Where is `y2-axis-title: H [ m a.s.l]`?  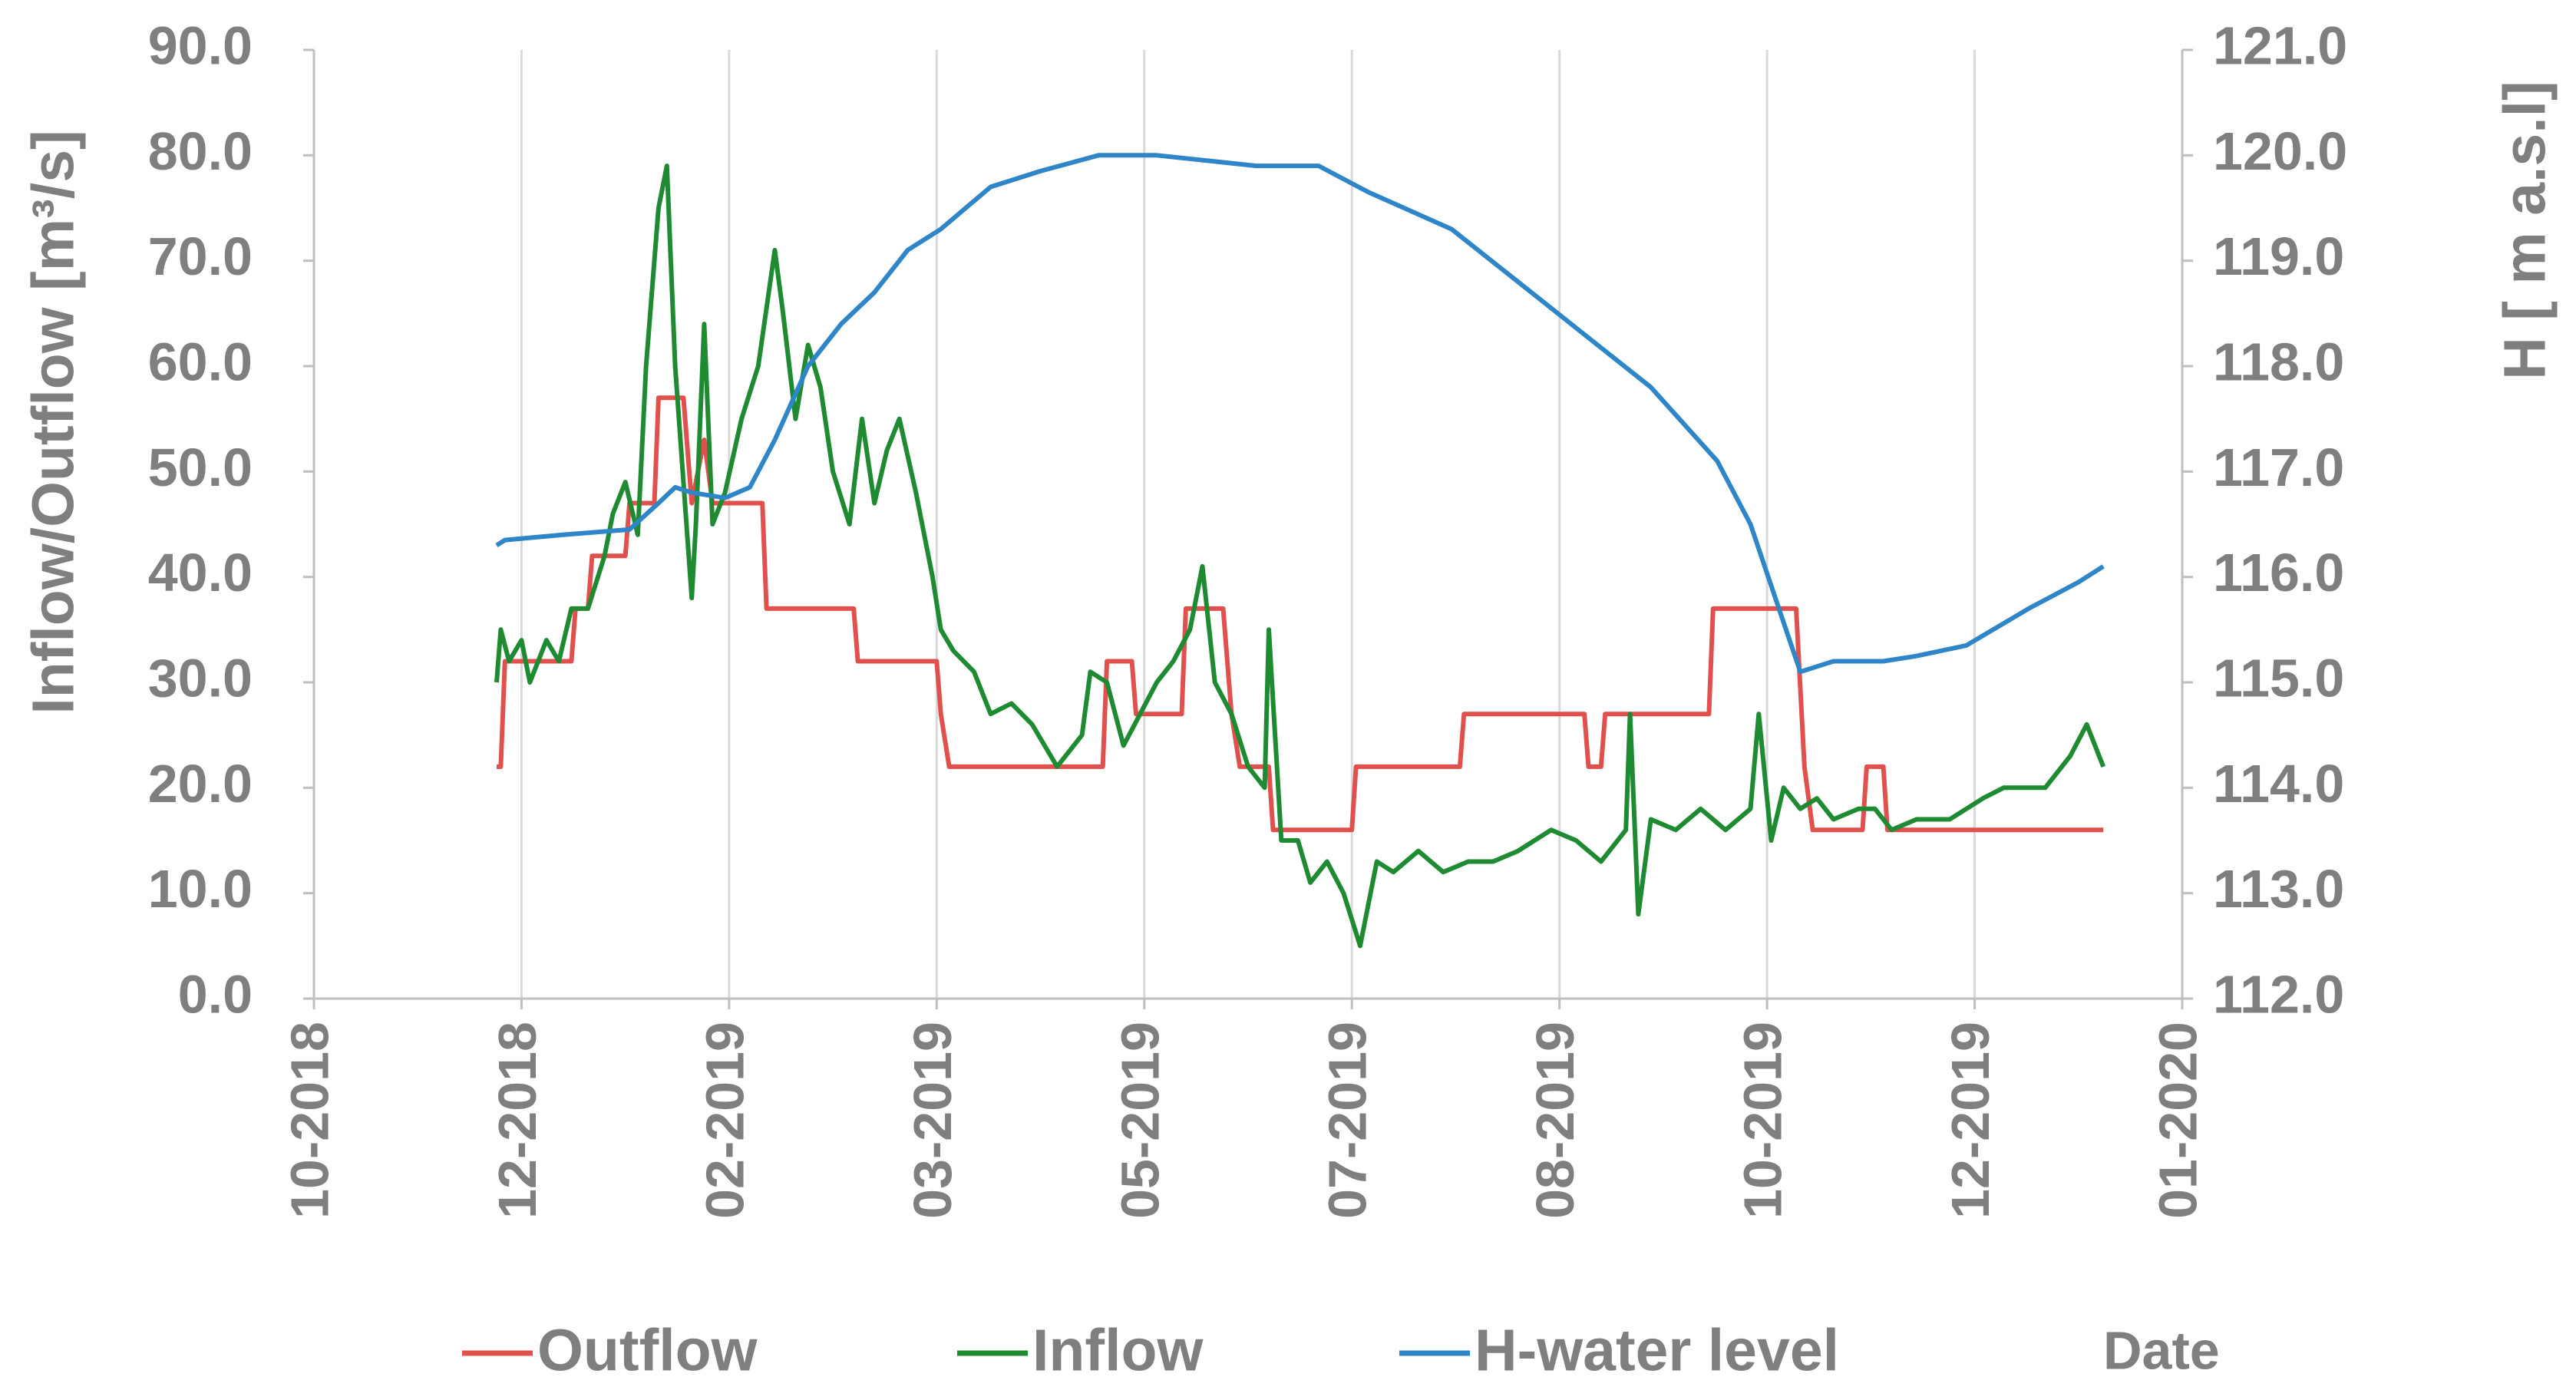 y2-axis-title: H [ m a.s.l] is located at coordinates (2525, 230).